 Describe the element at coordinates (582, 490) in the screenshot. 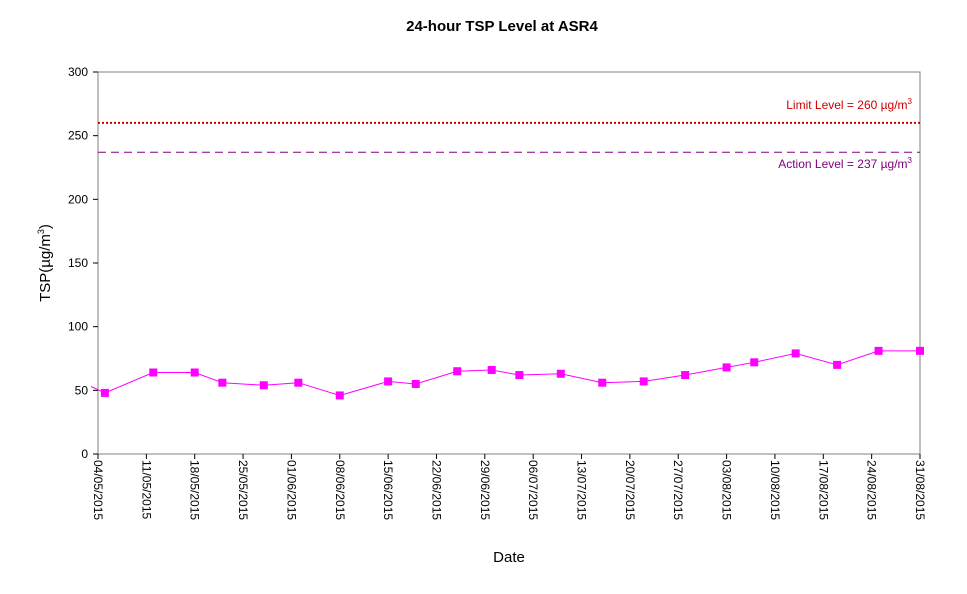

I see `x-tick-label: 13/07/2015` at that location.